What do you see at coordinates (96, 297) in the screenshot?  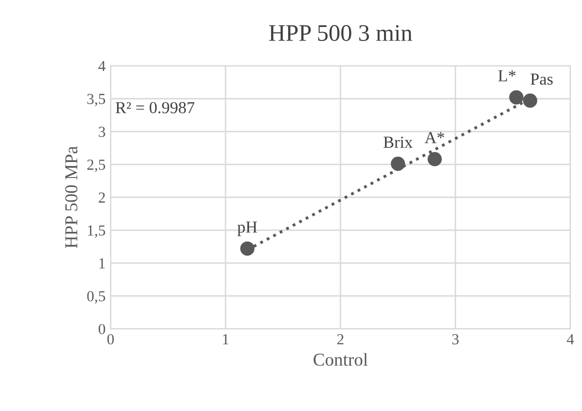 I see `y-tick-label: 0,5` at bounding box center [96, 297].